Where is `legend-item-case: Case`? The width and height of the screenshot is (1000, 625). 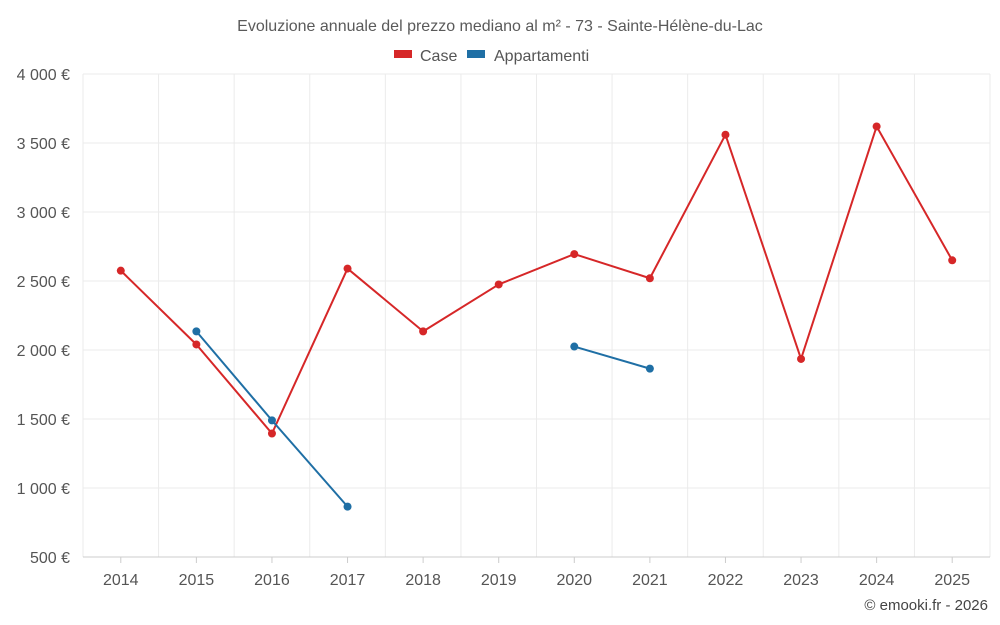 legend-item-case: Case is located at coordinates (425, 56).